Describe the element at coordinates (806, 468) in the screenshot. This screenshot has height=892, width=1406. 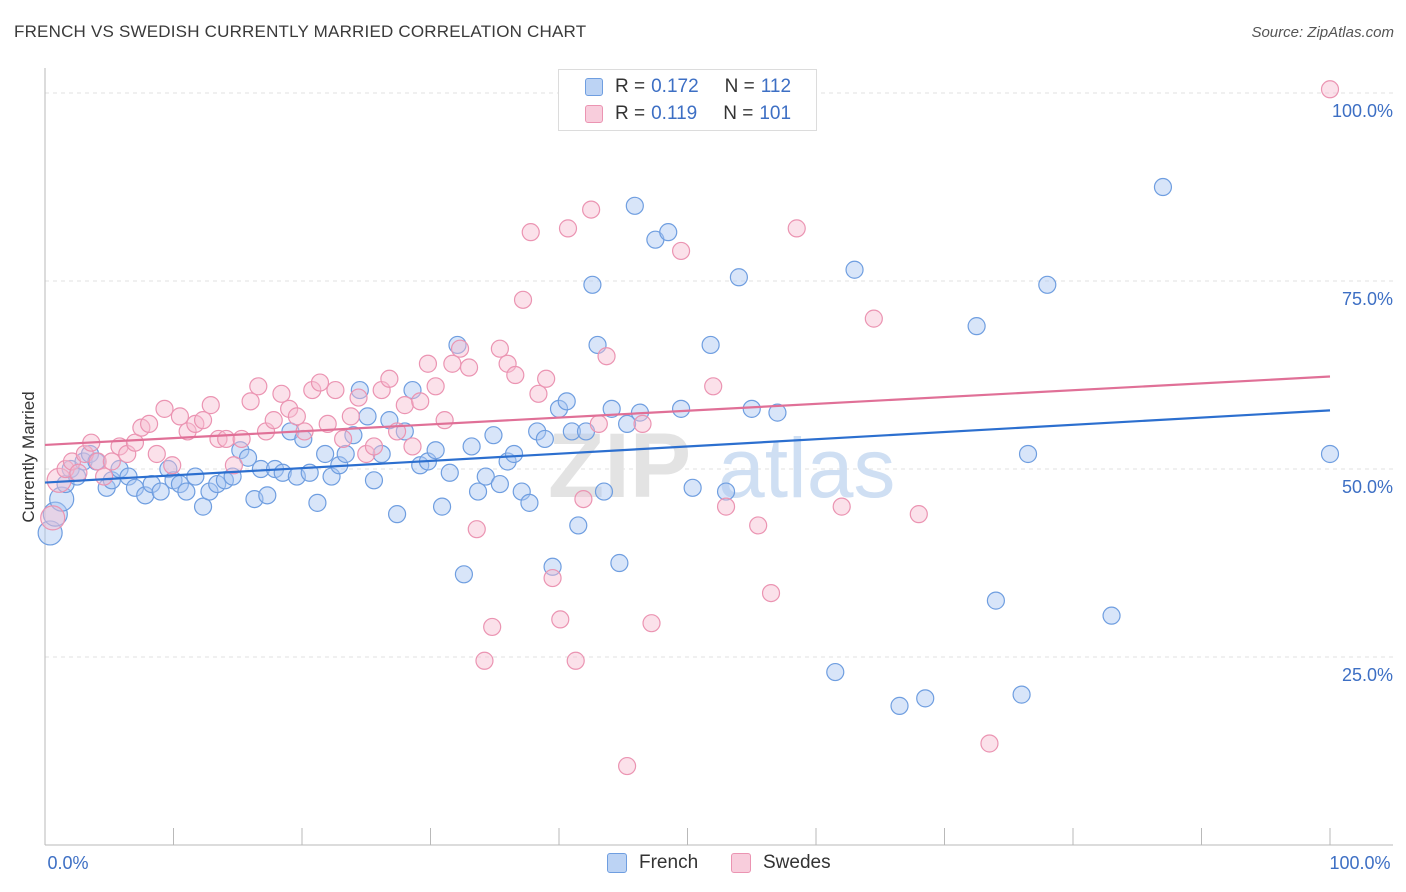
I see `watermark-atlas: atlas` at that location.